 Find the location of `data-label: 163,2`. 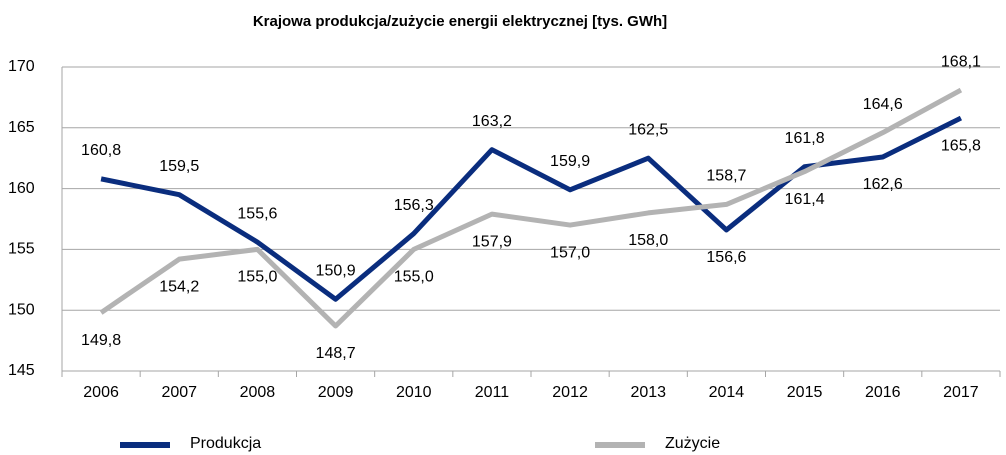

data-label: 163,2 is located at coordinates (492, 121).